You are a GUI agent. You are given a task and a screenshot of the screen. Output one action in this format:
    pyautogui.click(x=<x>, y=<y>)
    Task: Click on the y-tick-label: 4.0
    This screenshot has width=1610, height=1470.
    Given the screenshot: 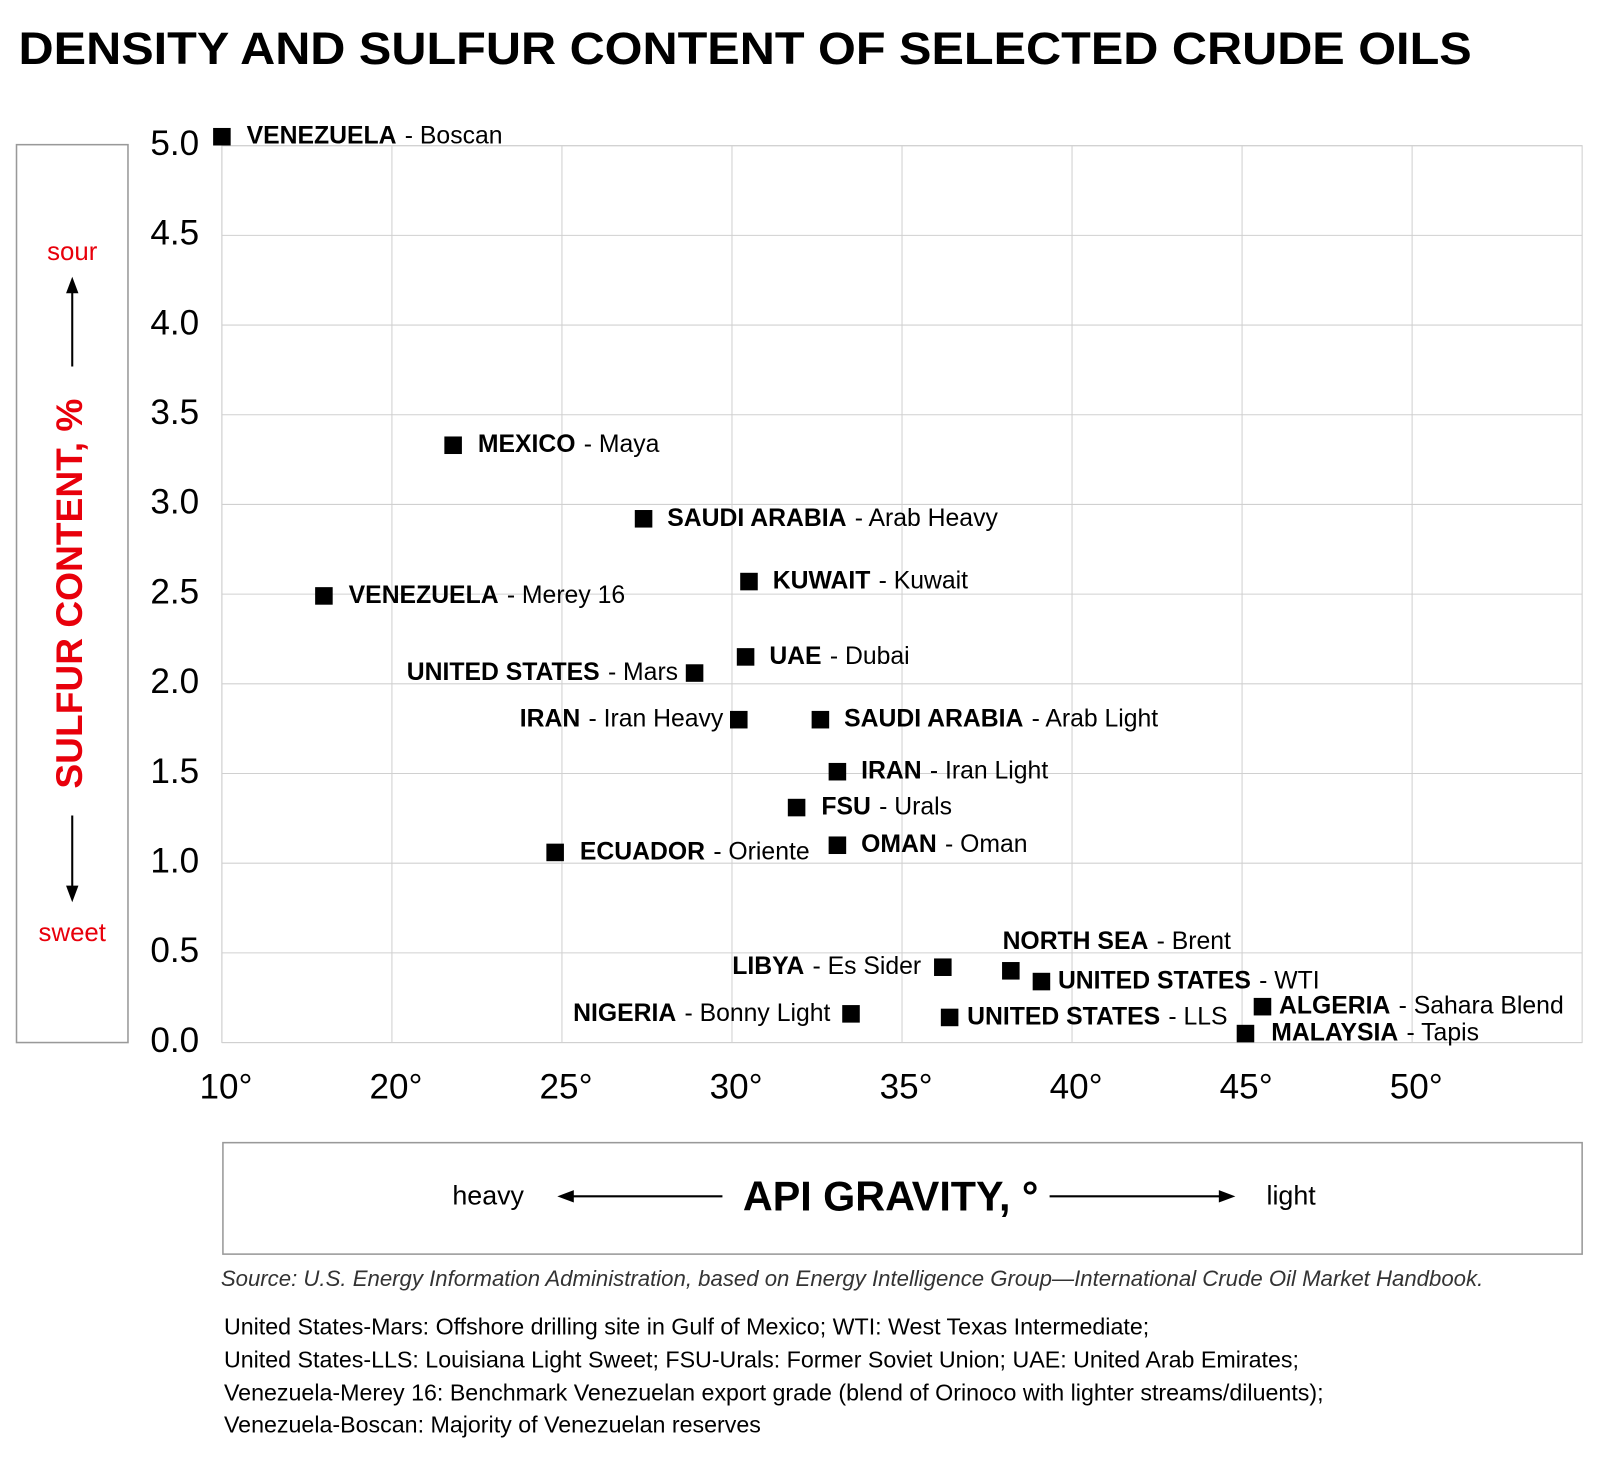 What is the action you would take?
    pyautogui.click(x=174, y=322)
    